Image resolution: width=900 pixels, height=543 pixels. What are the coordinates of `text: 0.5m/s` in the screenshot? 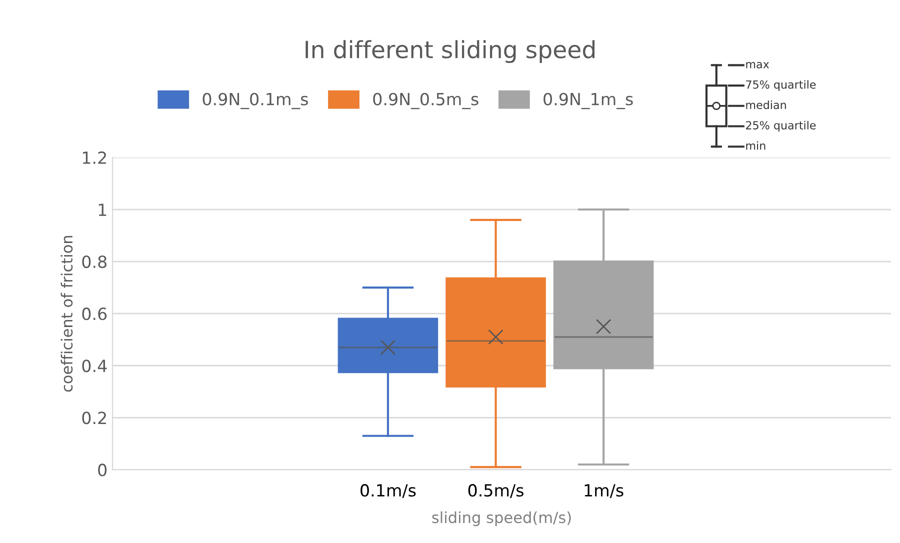 It's located at (496, 491).